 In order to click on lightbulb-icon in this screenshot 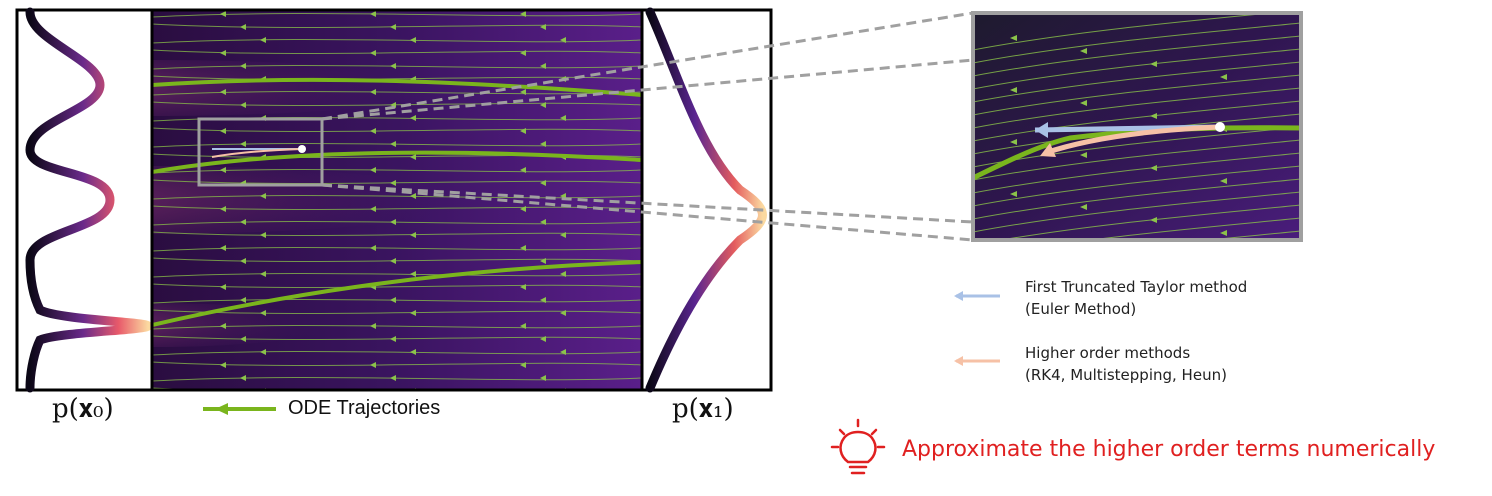, I will do `click(858, 446)`.